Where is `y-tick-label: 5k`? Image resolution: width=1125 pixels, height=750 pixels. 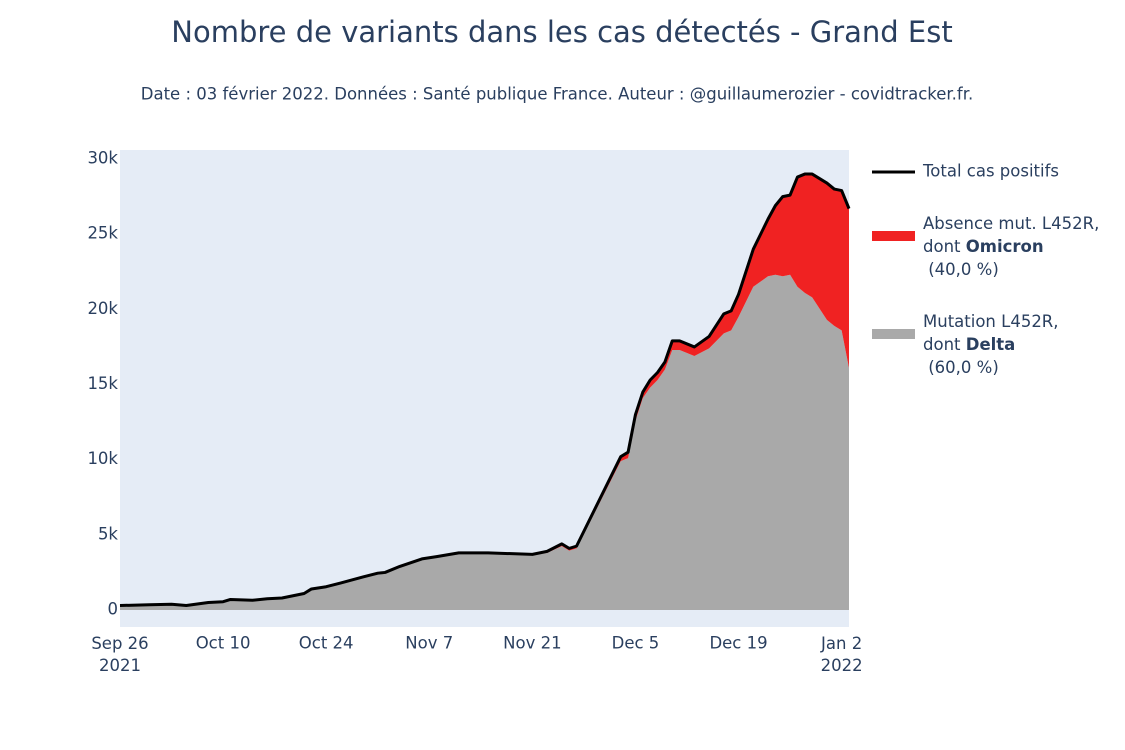
y-tick-label: 5k is located at coordinates (108, 533).